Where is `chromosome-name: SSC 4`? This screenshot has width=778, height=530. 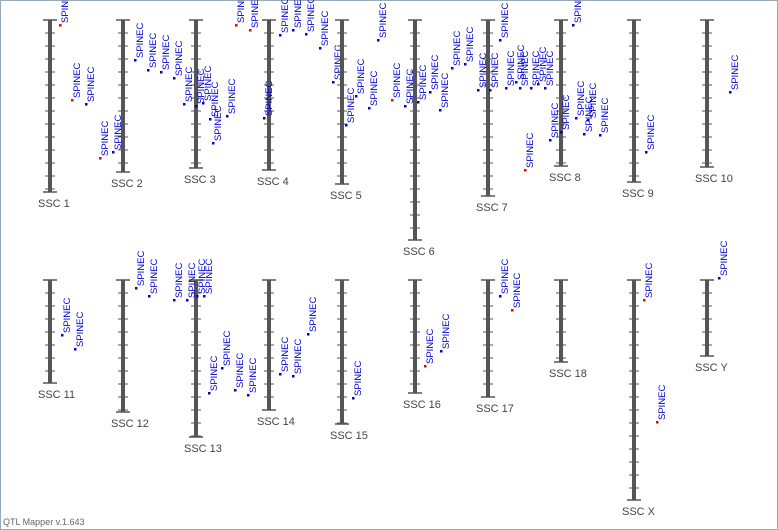 chromosome-name: SSC 4 is located at coordinates (273, 182).